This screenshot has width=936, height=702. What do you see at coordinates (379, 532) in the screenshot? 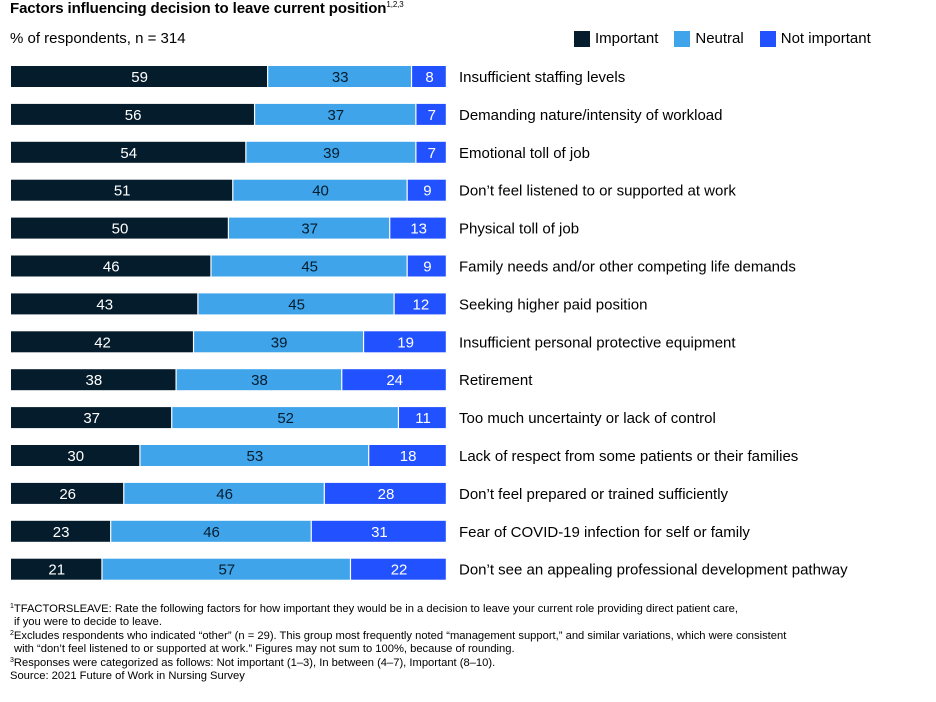
I see `data-label-not-important-13: 31` at bounding box center [379, 532].